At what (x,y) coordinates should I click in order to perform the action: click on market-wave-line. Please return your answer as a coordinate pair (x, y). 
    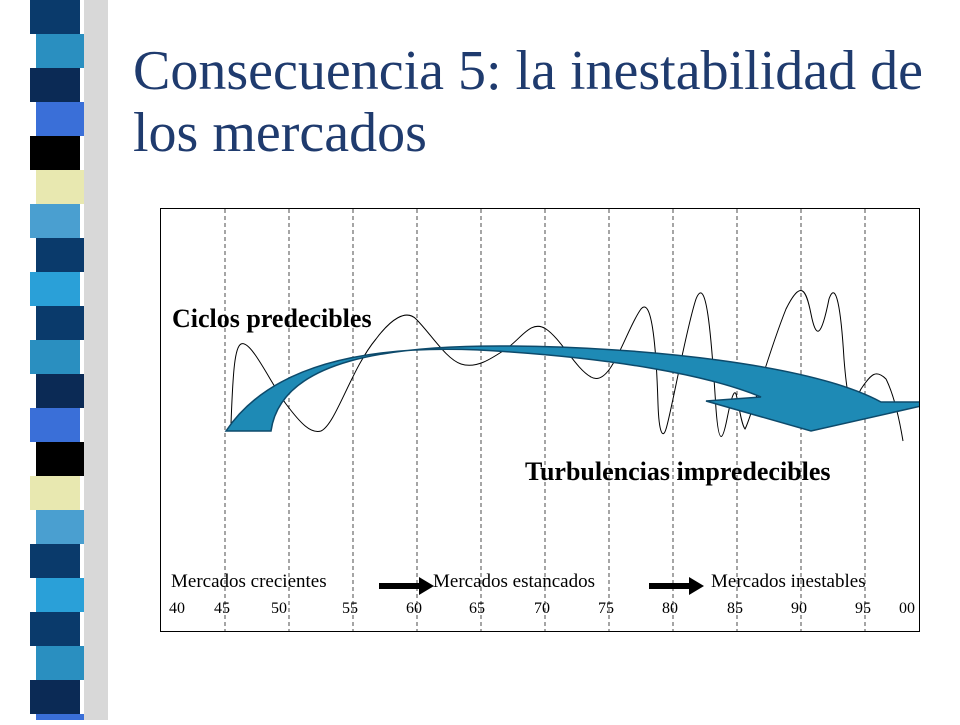
    Looking at the image, I should click on (567, 366).